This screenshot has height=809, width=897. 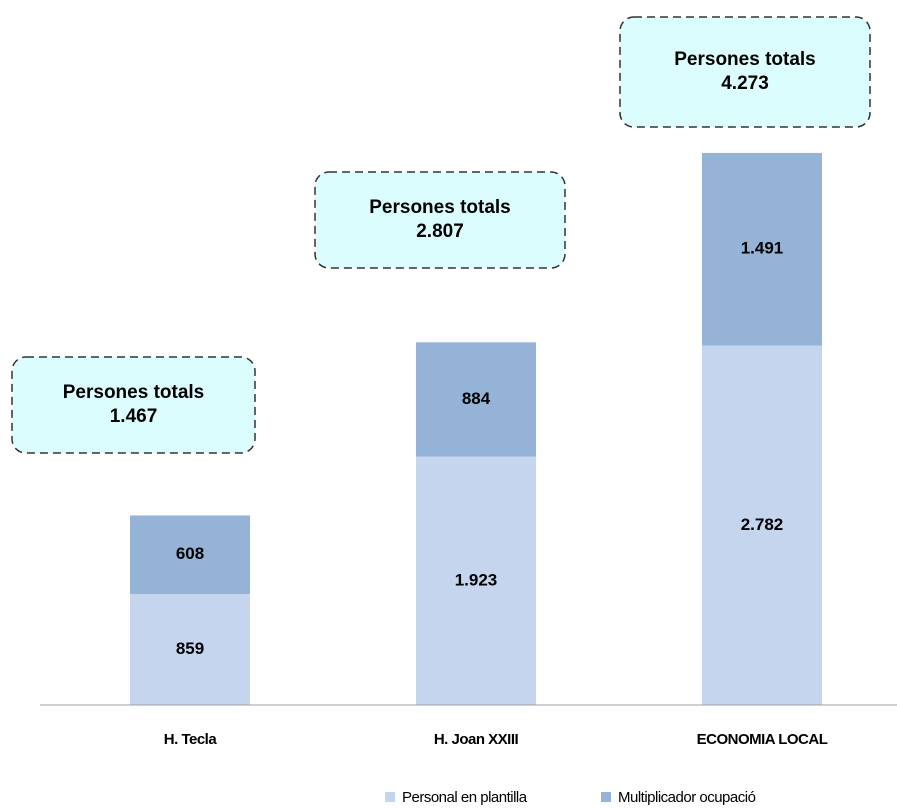 I want to click on callout-total: 1.467, so click(x=134, y=416).